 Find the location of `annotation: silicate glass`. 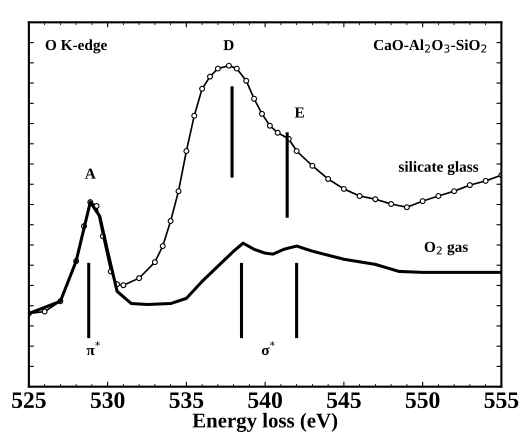

annotation: silicate glass is located at coordinates (438, 168).